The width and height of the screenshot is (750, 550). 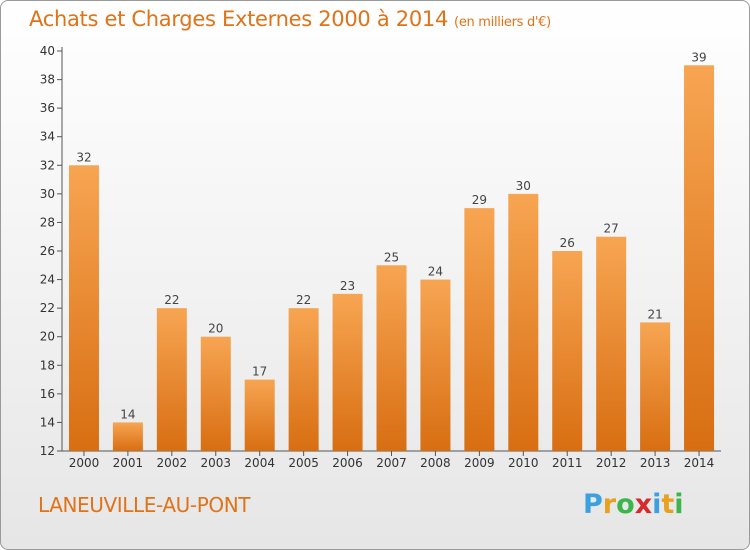 What do you see at coordinates (347, 372) in the screenshot?
I see `bar-2006` at bounding box center [347, 372].